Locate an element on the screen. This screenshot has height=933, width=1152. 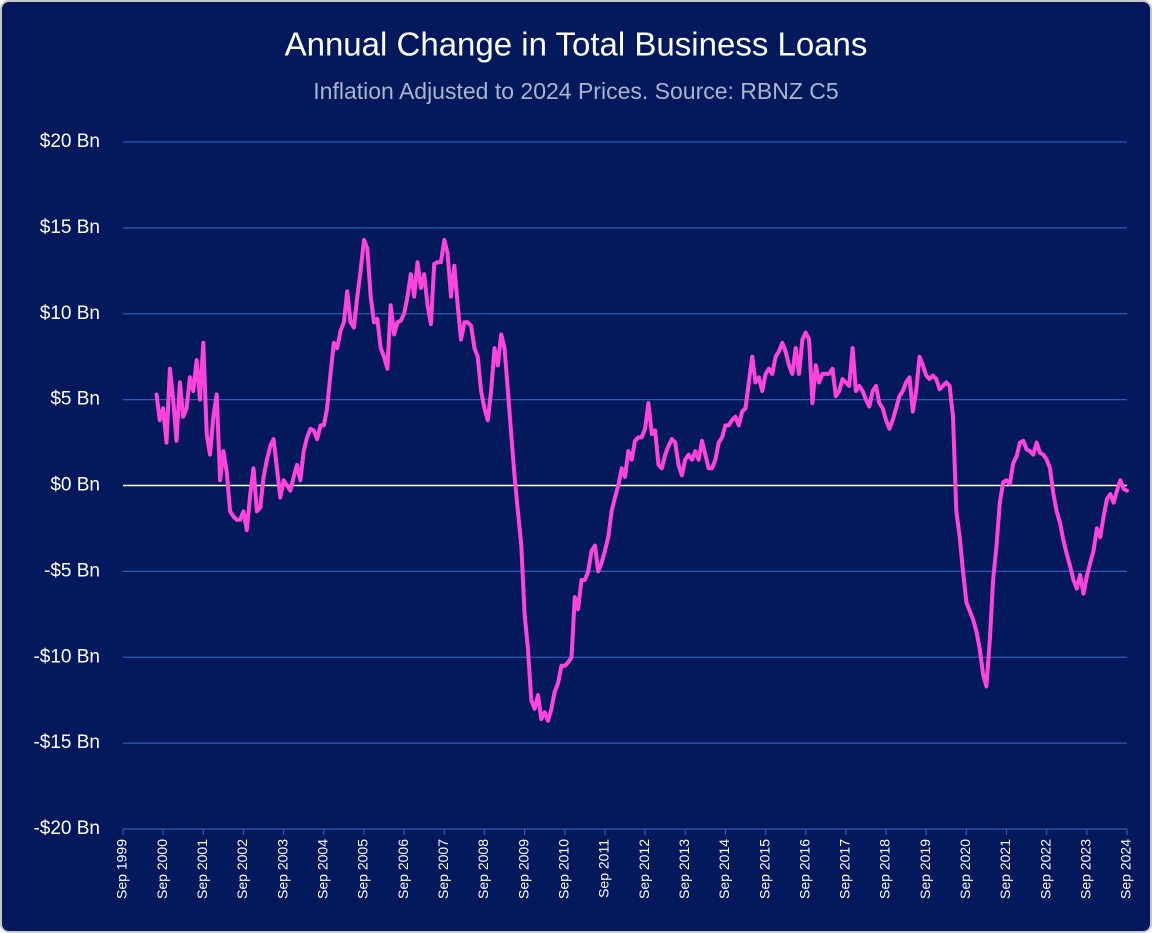
x-tick-label: Sep 2015 is located at coordinates (764, 869).